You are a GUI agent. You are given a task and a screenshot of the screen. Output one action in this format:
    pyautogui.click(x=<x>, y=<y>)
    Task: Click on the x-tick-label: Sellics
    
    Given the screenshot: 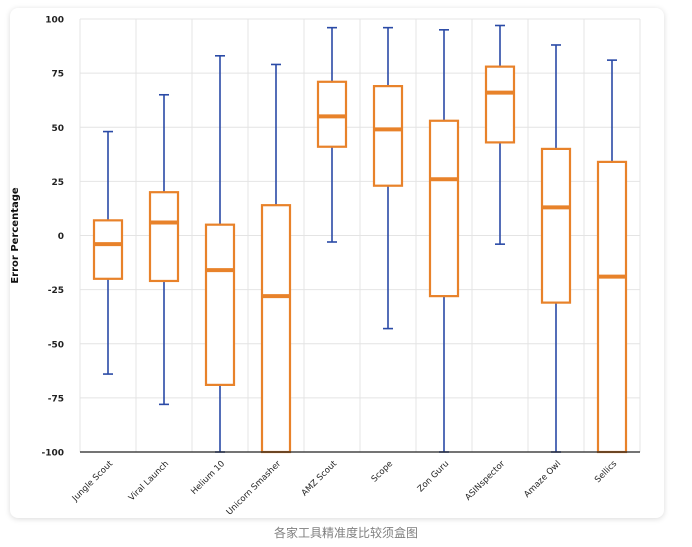 What is the action you would take?
    pyautogui.click(x=606, y=472)
    